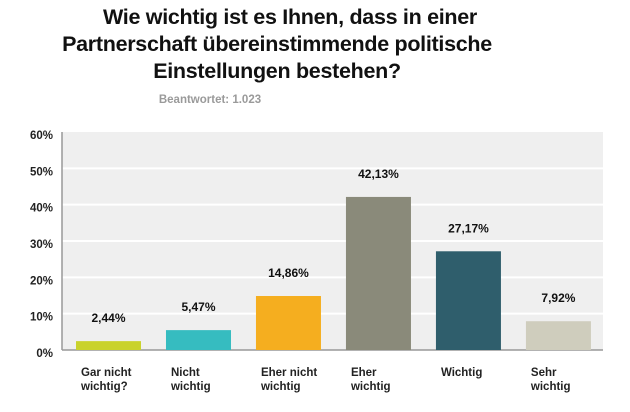  I want to click on y-tick-label: 0%, so click(44, 354).